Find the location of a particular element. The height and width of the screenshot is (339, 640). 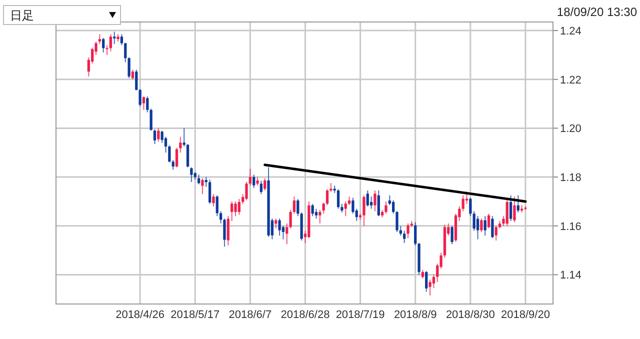

y-tick-label: 1.20 is located at coordinates (571, 129).